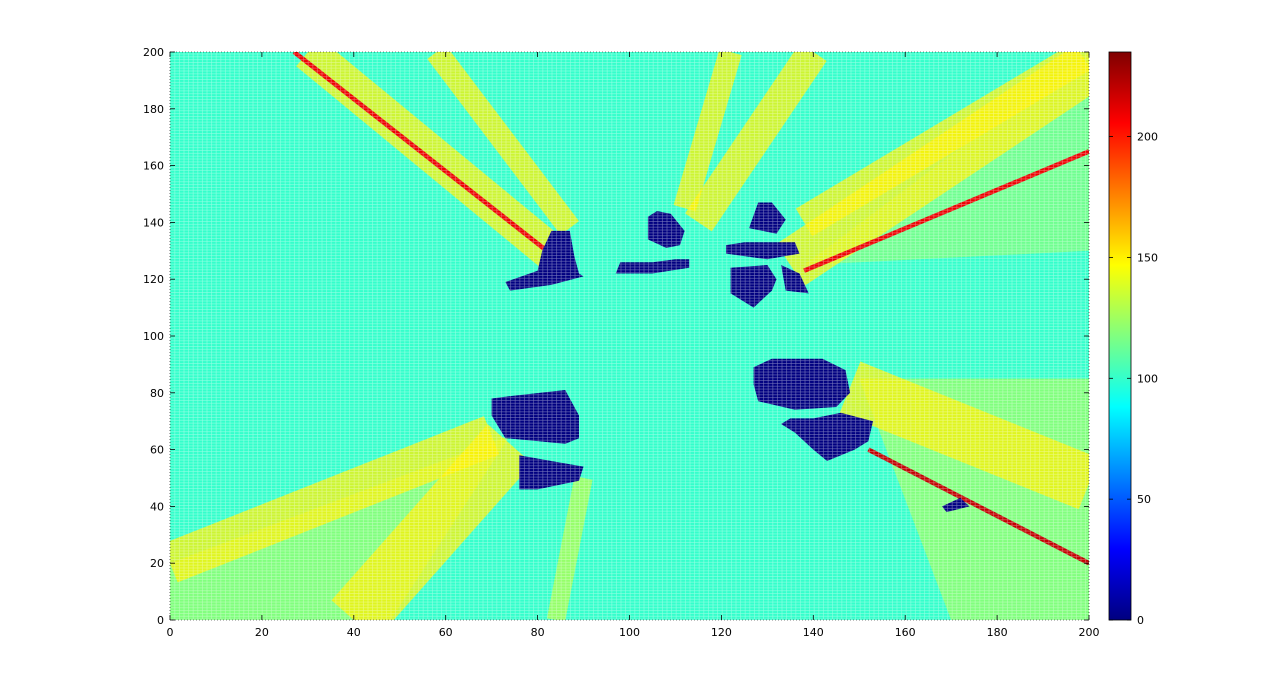  I want to click on colorbar-ticks: 0 50 100 150 200, so click(1133, 379).